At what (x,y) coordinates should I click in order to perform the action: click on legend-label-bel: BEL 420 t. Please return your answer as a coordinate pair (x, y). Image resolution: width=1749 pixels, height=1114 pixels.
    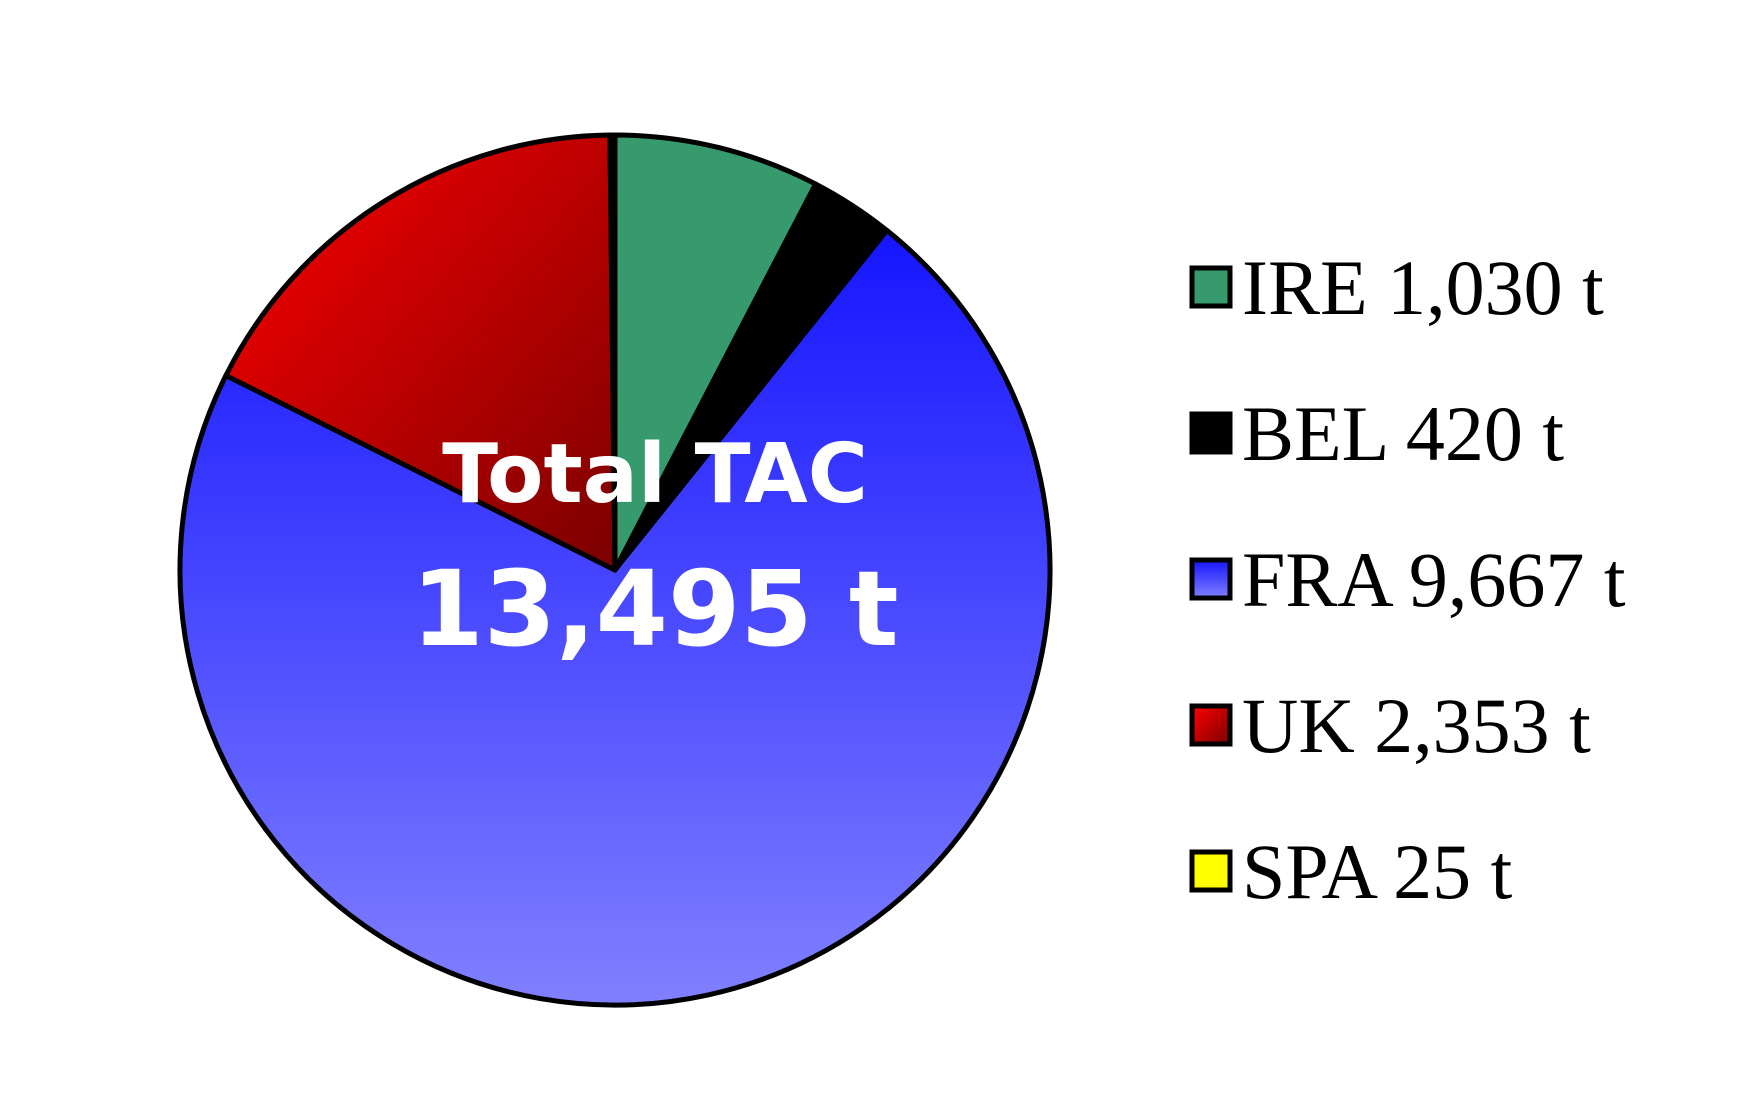
    Looking at the image, I should click on (1403, 433).